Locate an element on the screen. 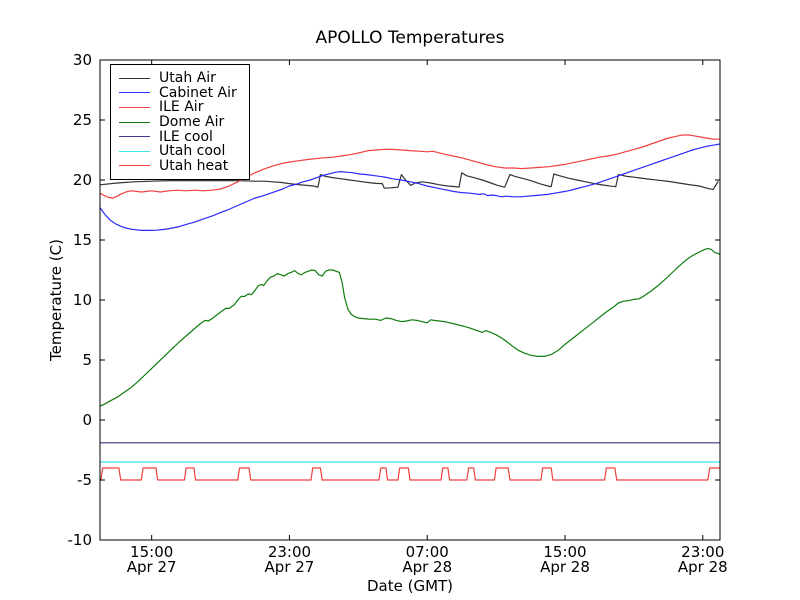 The image size is (800, 600). chart-title: APOLLO Temperatures is located at coordinates (410, 38).